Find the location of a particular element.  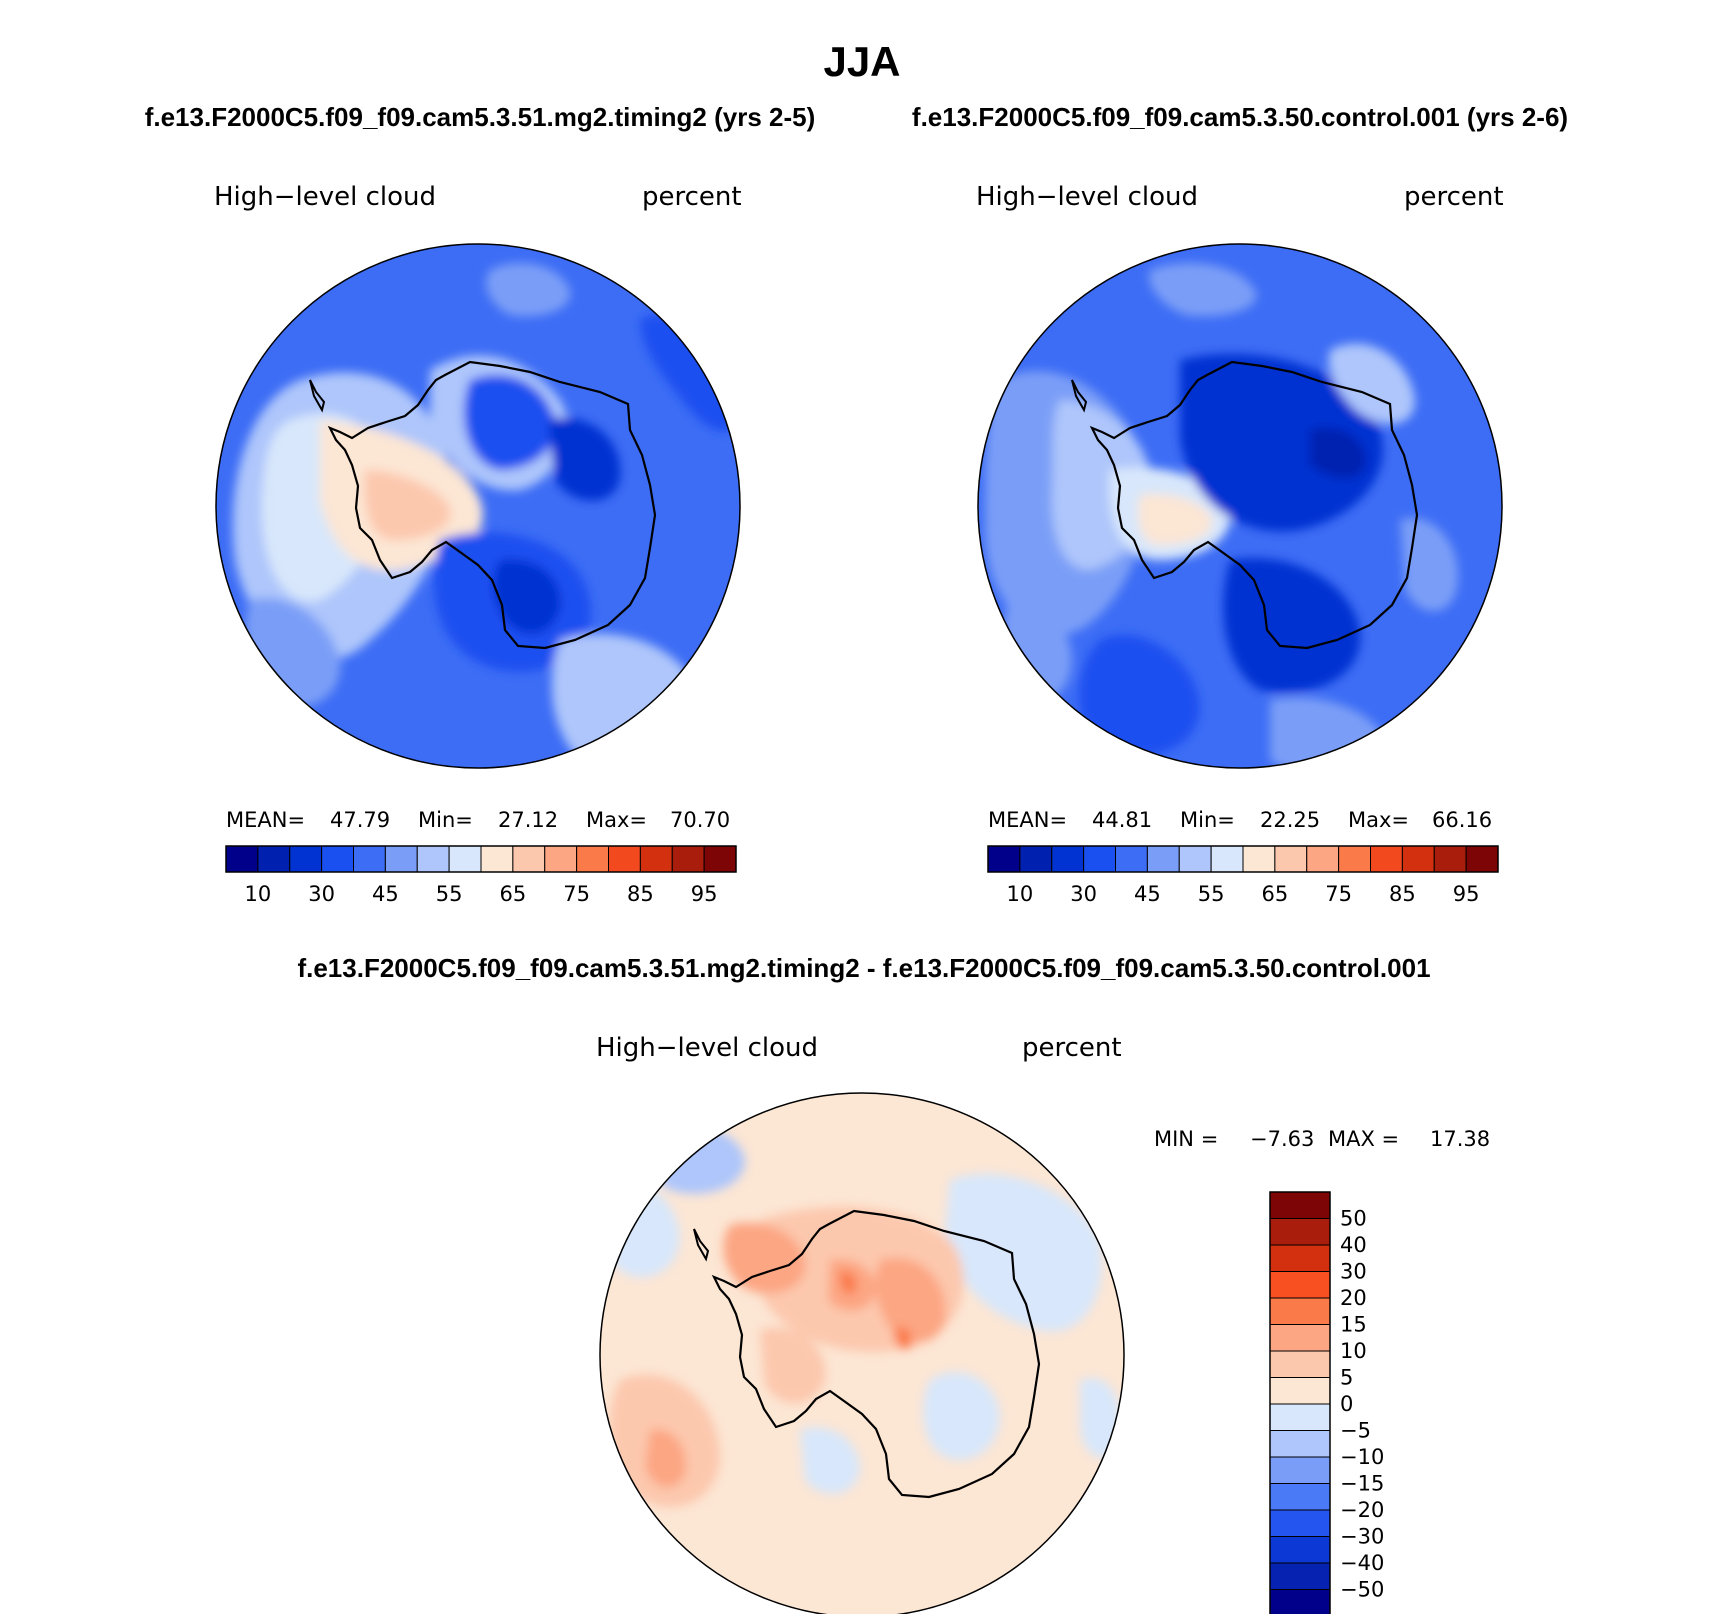

panel-a-min-label: Min= is located at coordinates (445, 820).